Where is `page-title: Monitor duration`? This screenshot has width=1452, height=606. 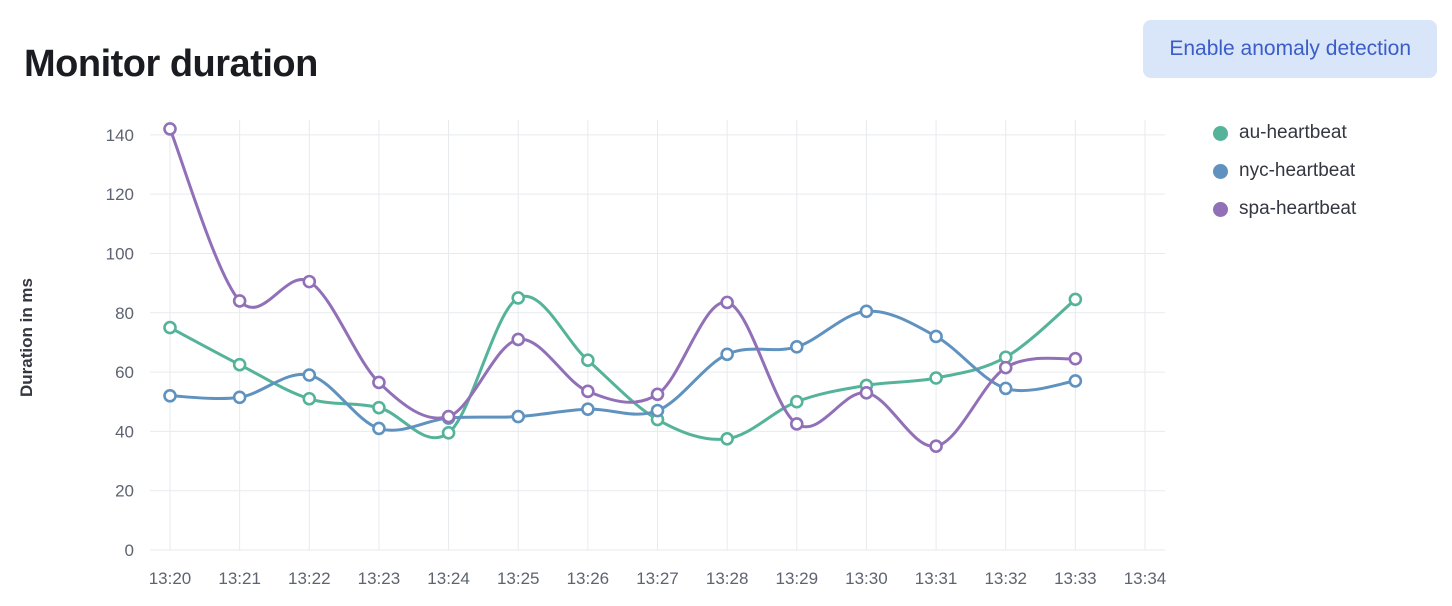
page-title: Monitor duration is located at coordinates (171, 64).